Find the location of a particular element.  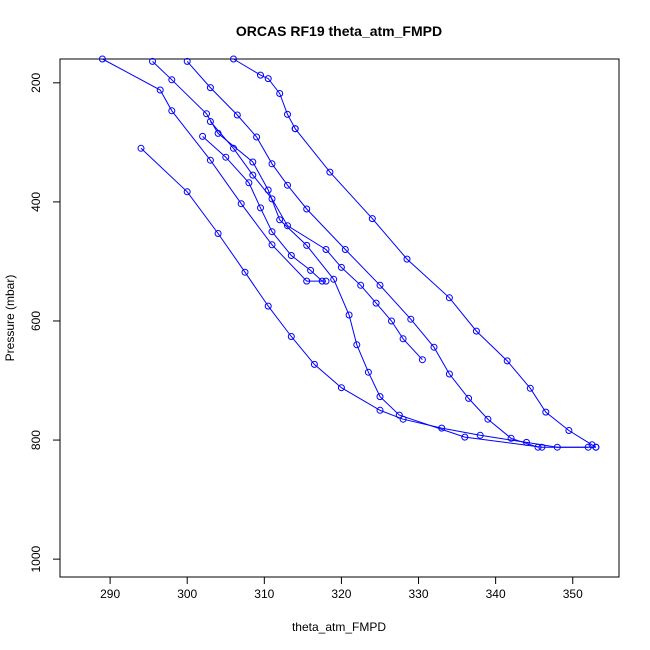

x-tick-label: 290 is located at coordinates (110, 594).